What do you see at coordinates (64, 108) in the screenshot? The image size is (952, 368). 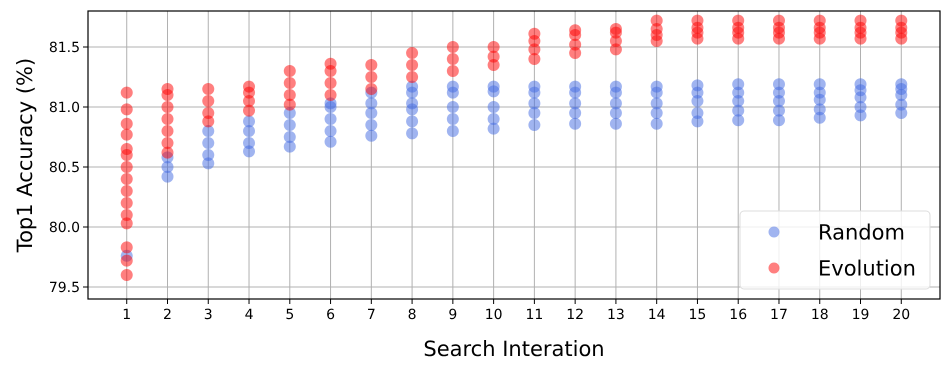 I see `y-tick-label: 81.0` at bounding box center [64, 108].